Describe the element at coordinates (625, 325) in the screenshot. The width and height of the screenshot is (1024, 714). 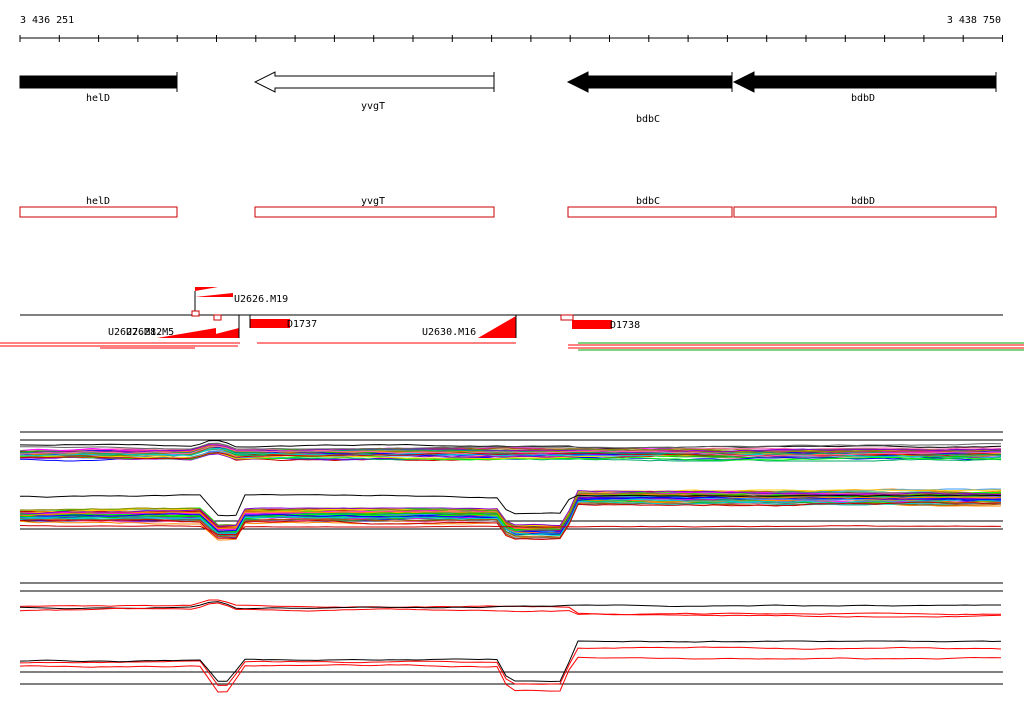
I see `feature-label-d1738: D1738` at that location.